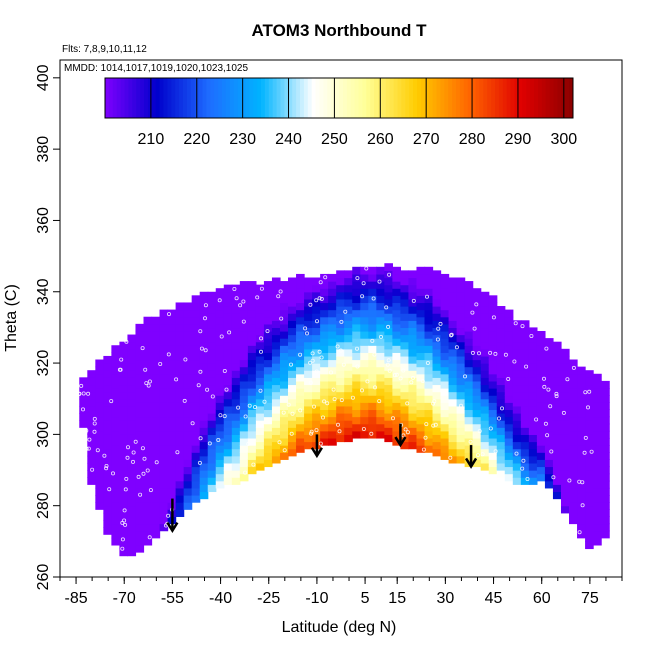 This screenshot has height=655, width=650. What do you see at coordinates (172, 598) in the screenshot?
I see `x-axis-tick-label: -55` at bounding box center [172, 598].